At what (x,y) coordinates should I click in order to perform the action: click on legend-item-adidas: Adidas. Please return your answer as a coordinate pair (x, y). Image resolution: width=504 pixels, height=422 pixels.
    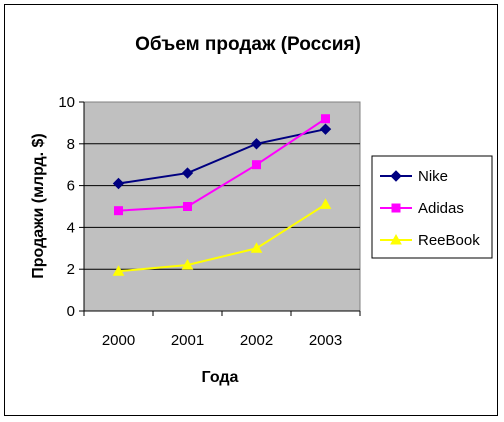
    Looking at the image, I should click on (422, 208).